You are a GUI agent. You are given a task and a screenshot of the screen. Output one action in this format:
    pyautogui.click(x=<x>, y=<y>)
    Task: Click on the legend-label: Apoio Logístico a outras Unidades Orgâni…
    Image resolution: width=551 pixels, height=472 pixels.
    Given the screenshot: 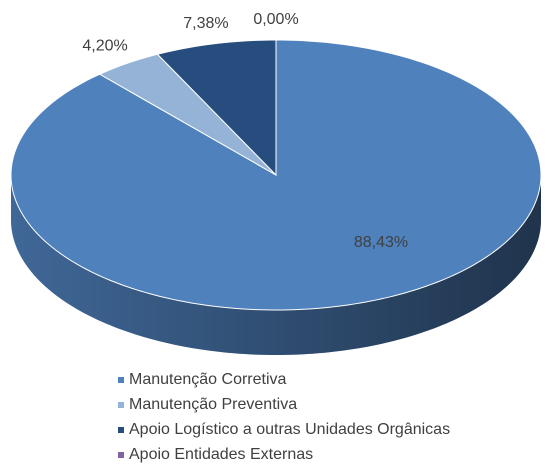 What is the action you would take?
    pyautogui.click(x=289, y=429)
    